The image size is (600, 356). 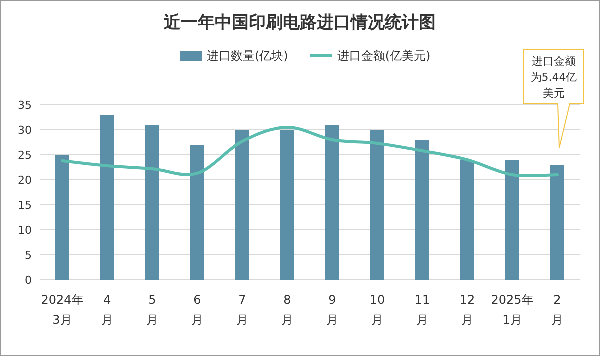 I want to click on x-tick-label: 2024年 3月, so click(x=62, y=310).